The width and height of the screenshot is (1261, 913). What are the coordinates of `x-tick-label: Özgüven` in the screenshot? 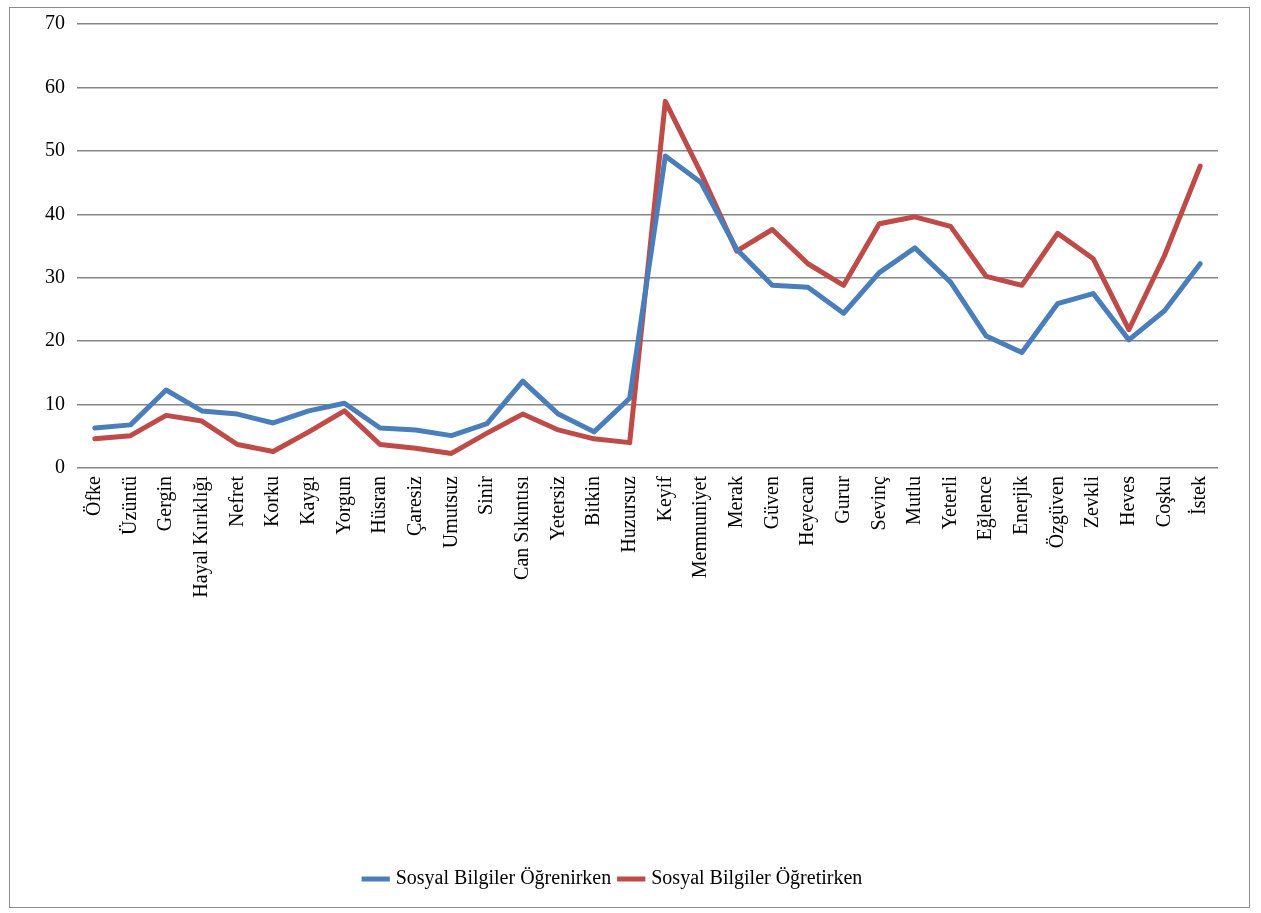 It's located at (1056, 512).